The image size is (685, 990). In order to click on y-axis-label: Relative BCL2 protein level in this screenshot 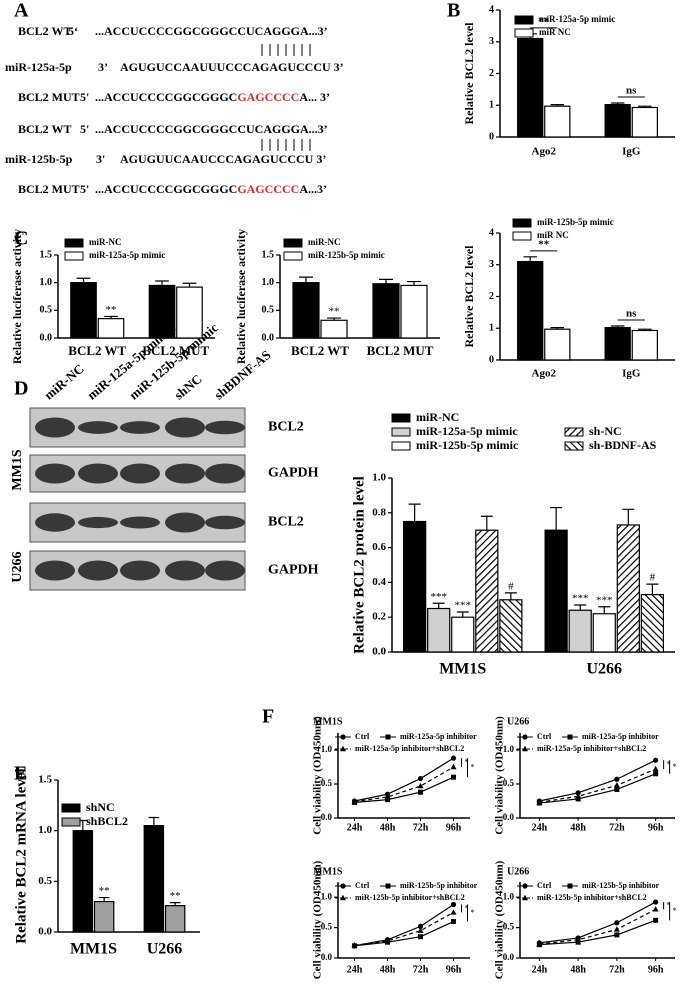, I will do `click(359, 565)`.